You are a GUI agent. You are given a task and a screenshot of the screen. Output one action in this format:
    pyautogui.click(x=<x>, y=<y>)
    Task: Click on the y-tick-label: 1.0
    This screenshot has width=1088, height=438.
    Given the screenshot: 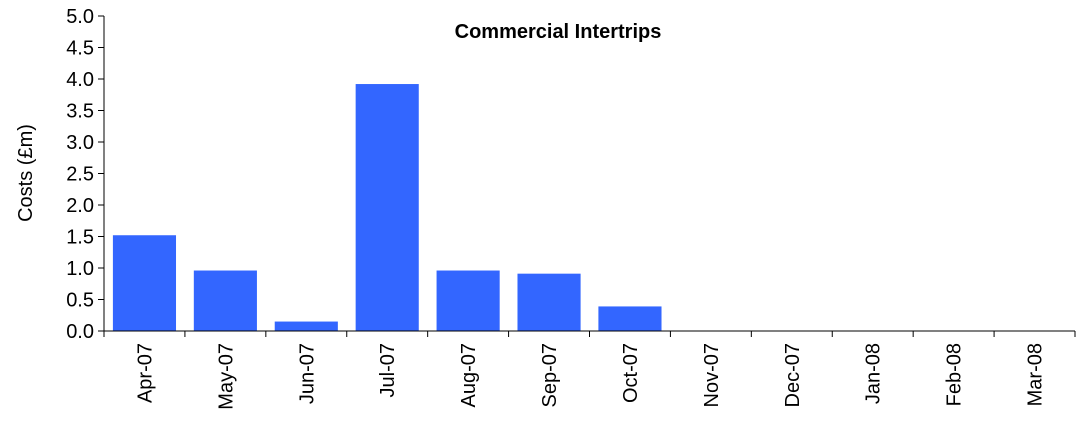 What is the action you would take?
    pyautogui.click(x=80, y=269)
    